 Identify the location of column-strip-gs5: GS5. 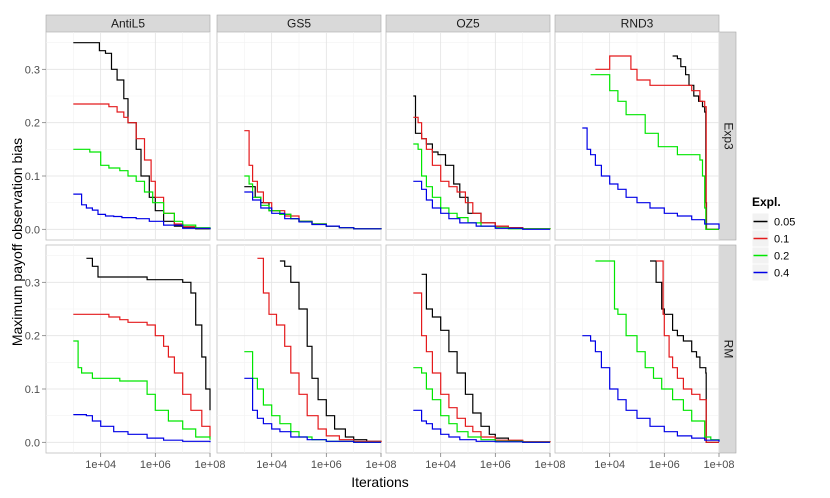
(299, 23).